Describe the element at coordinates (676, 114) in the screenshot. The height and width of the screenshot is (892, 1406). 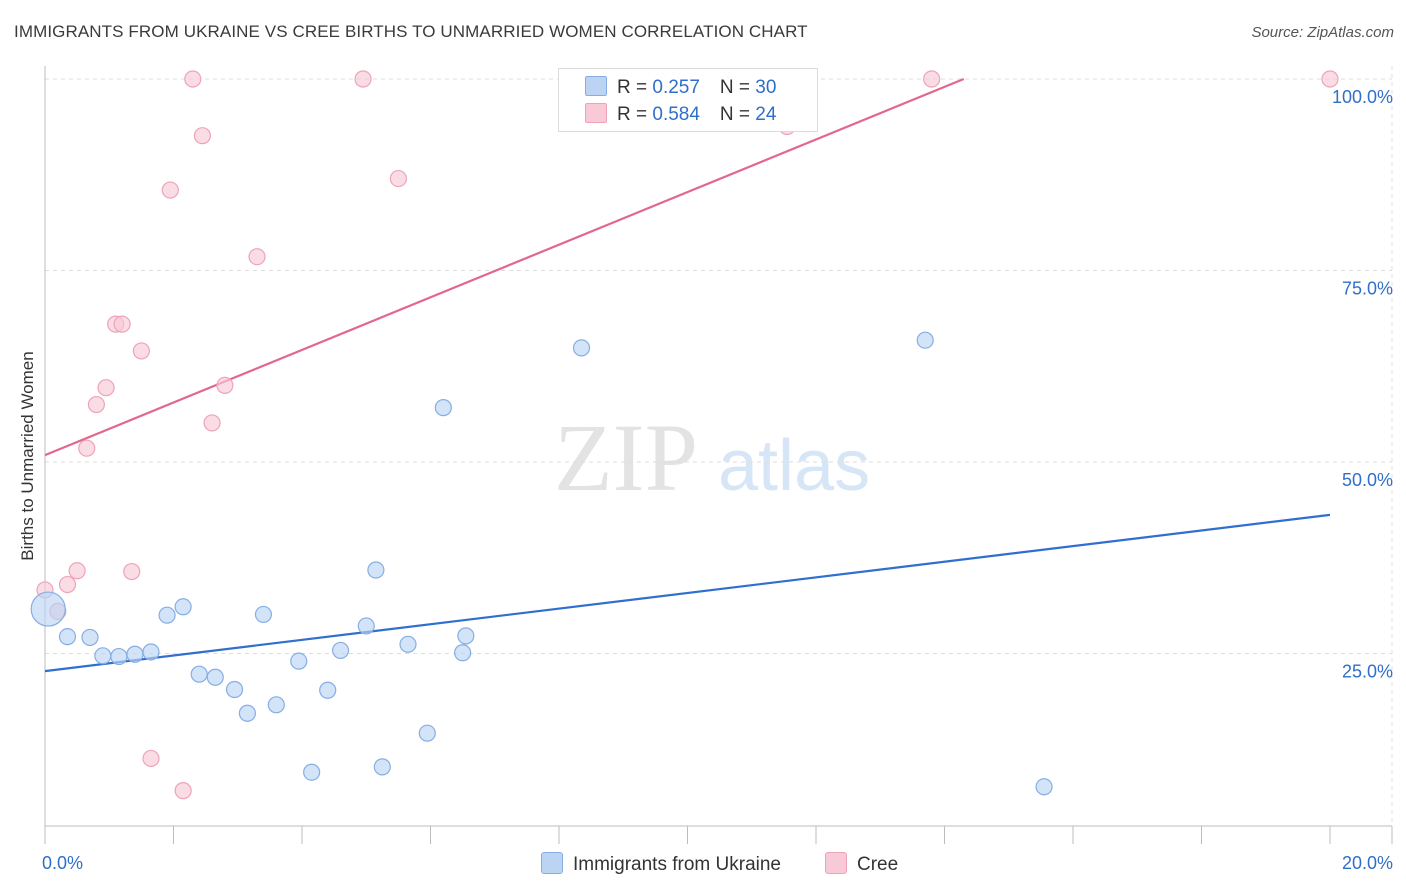
I see `r-value: 0.584` at that location.